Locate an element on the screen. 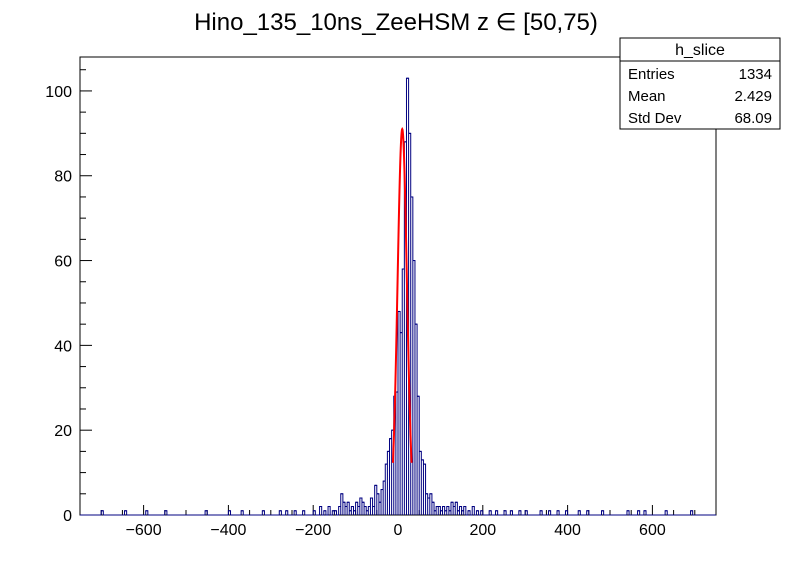  x-tick-label: −600 is located at coordinates (144, 530).